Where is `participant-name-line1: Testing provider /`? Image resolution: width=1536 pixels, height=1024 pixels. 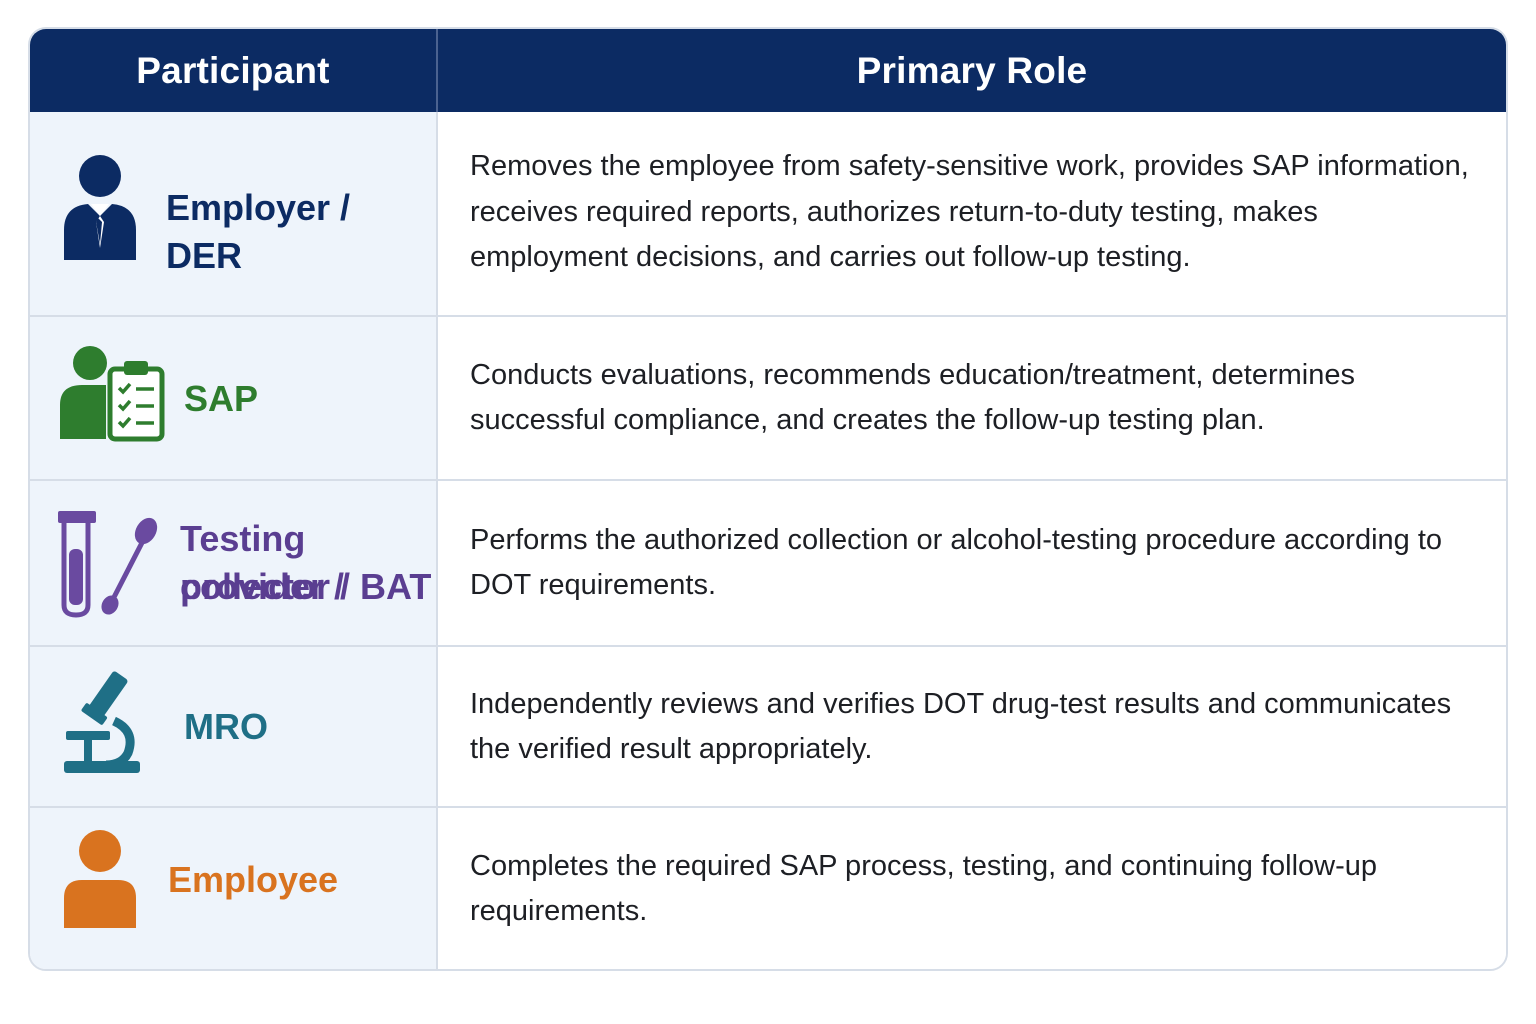
participant-name-line1: Testing provider / is located at coordinates (262, 562).